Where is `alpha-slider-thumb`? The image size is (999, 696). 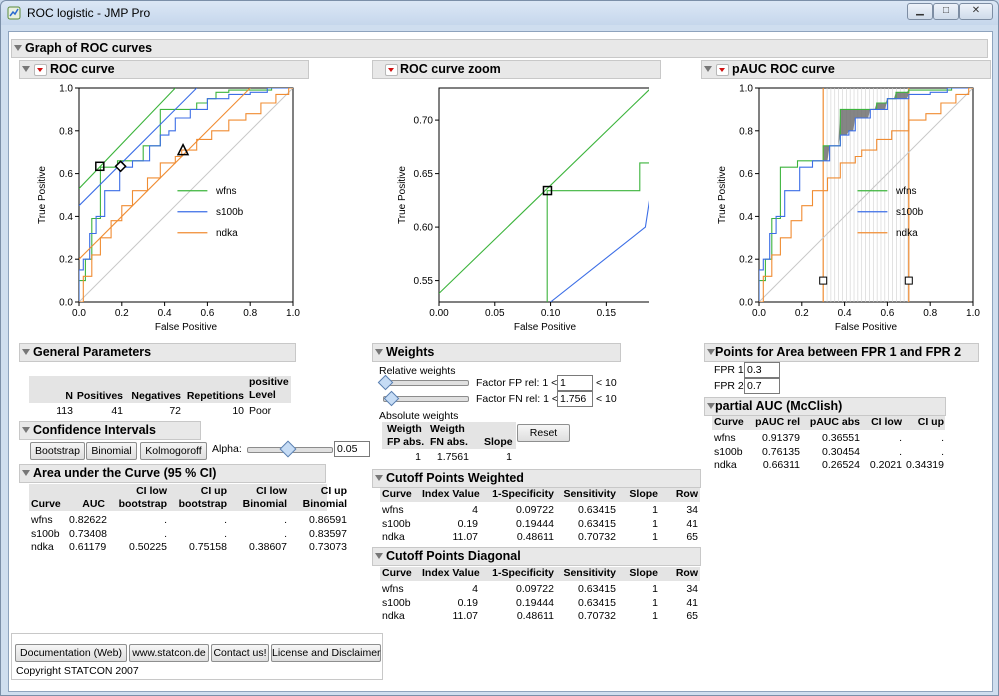
alpha-slider-thumb is located at coordinates (288, 449).